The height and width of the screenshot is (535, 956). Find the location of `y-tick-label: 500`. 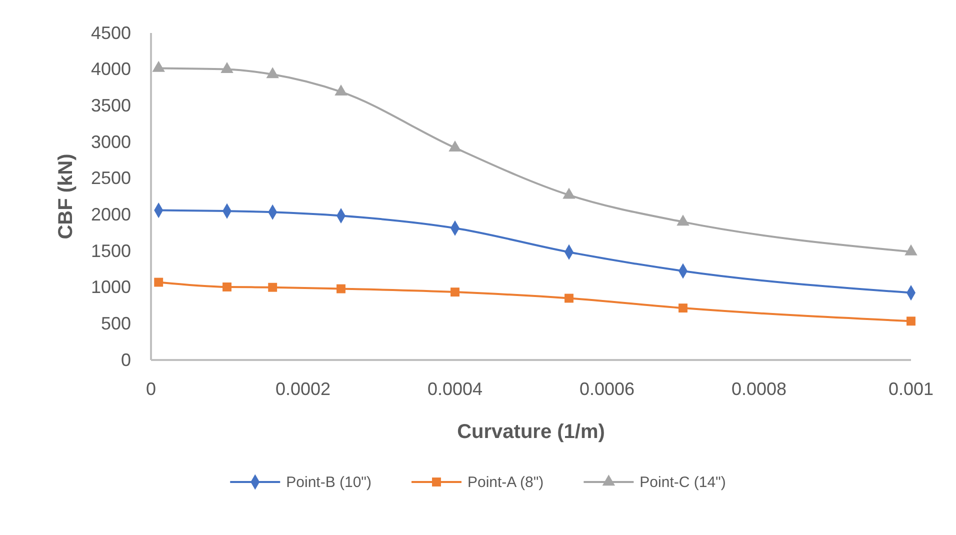

y-tick-label: 500 is located at coordinates (115, 323).